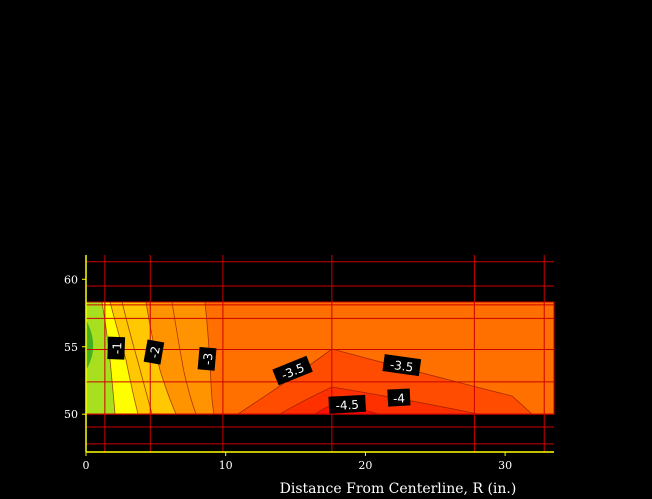 This screenshot has width=652, height=499. I want to click on x-tick-label-1: 10, so click(226, 465).